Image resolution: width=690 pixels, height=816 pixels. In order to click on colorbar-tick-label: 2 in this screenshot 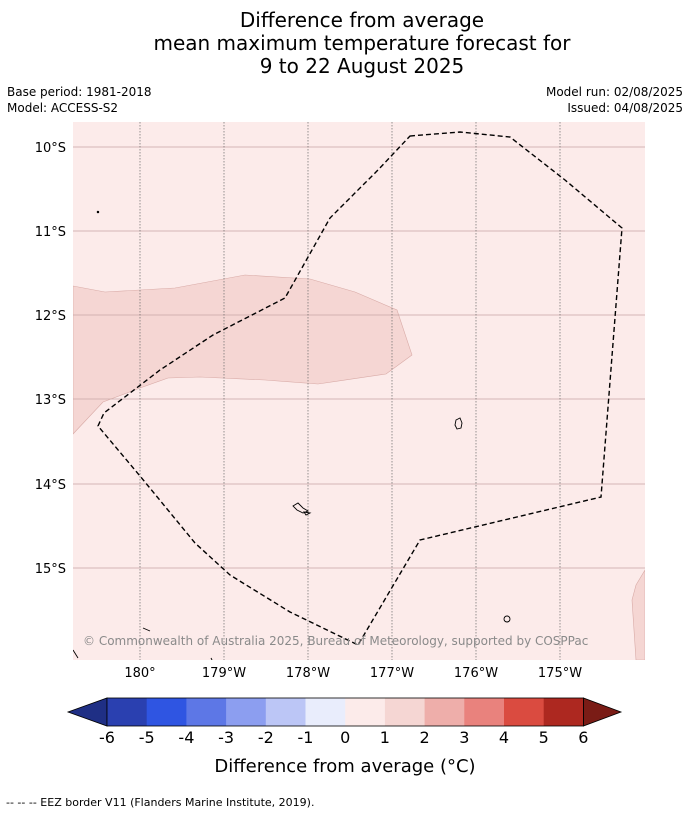, I will do `click(425, 737)`.